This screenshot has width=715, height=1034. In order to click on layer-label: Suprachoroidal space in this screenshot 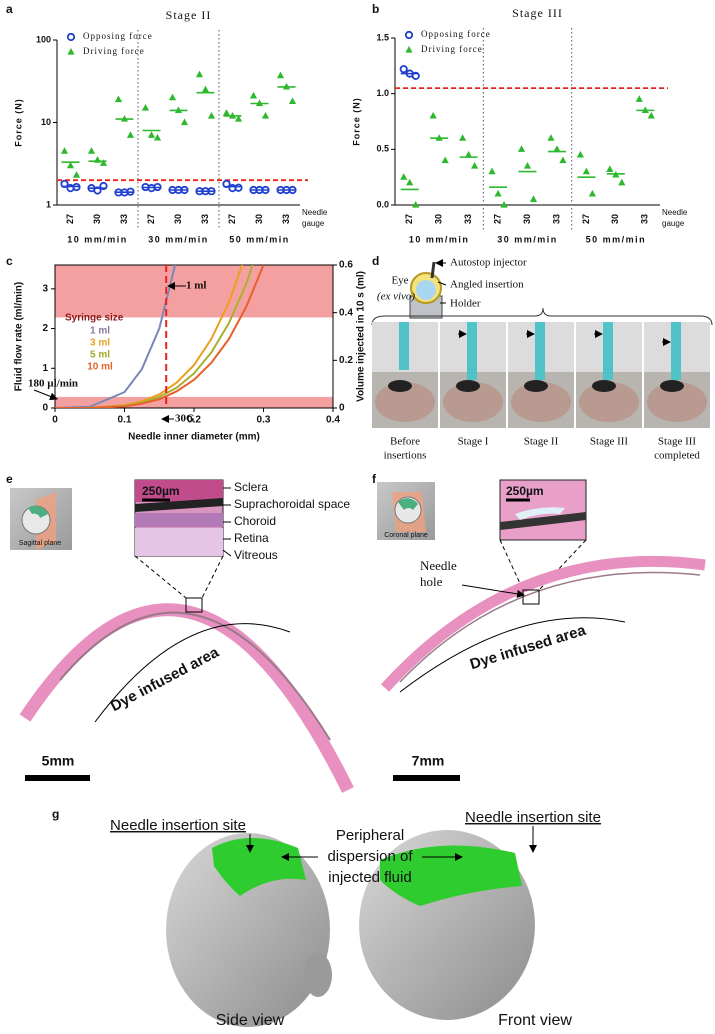, I will do `click(292, 504)`.